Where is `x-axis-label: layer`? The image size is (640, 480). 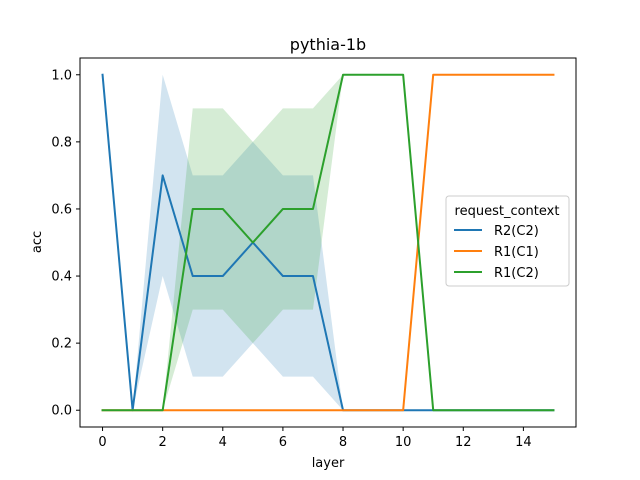
x-axis-label: layer is located at coordinates (328, 463).